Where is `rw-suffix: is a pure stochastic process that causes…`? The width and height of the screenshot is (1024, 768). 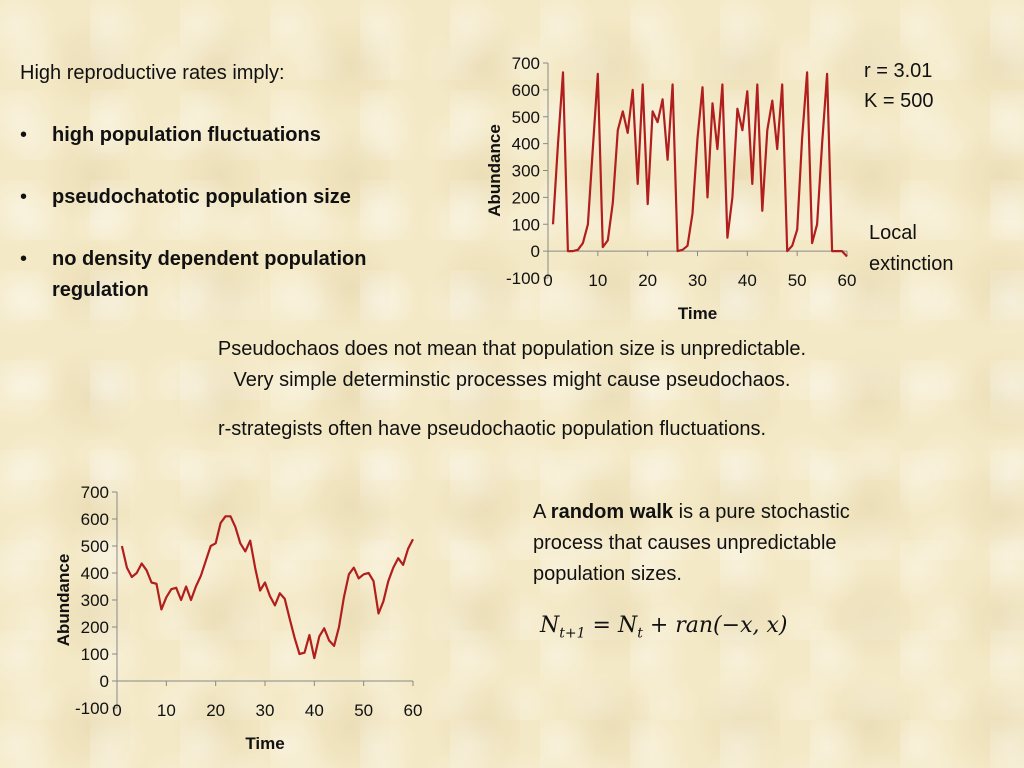
rw-suffix: is a pure stochastic process that causes… is located at coordinates (691, 543).